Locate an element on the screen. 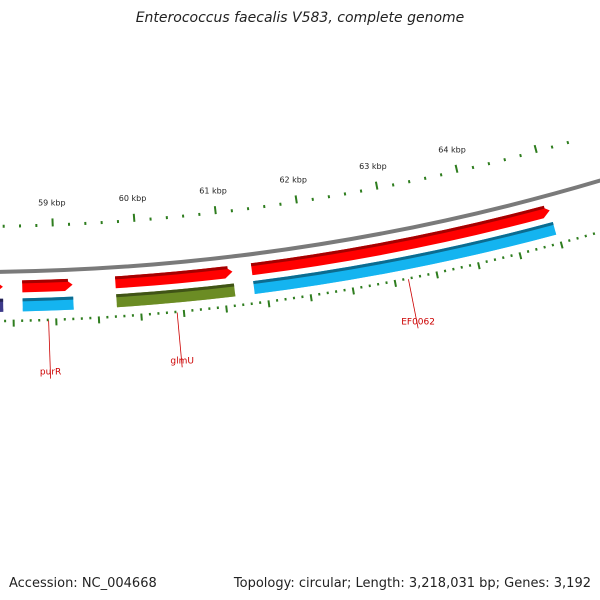 Image resolution: width=600 pixels, height=600 pixels. gene-track is located at coordinates (278, 267).